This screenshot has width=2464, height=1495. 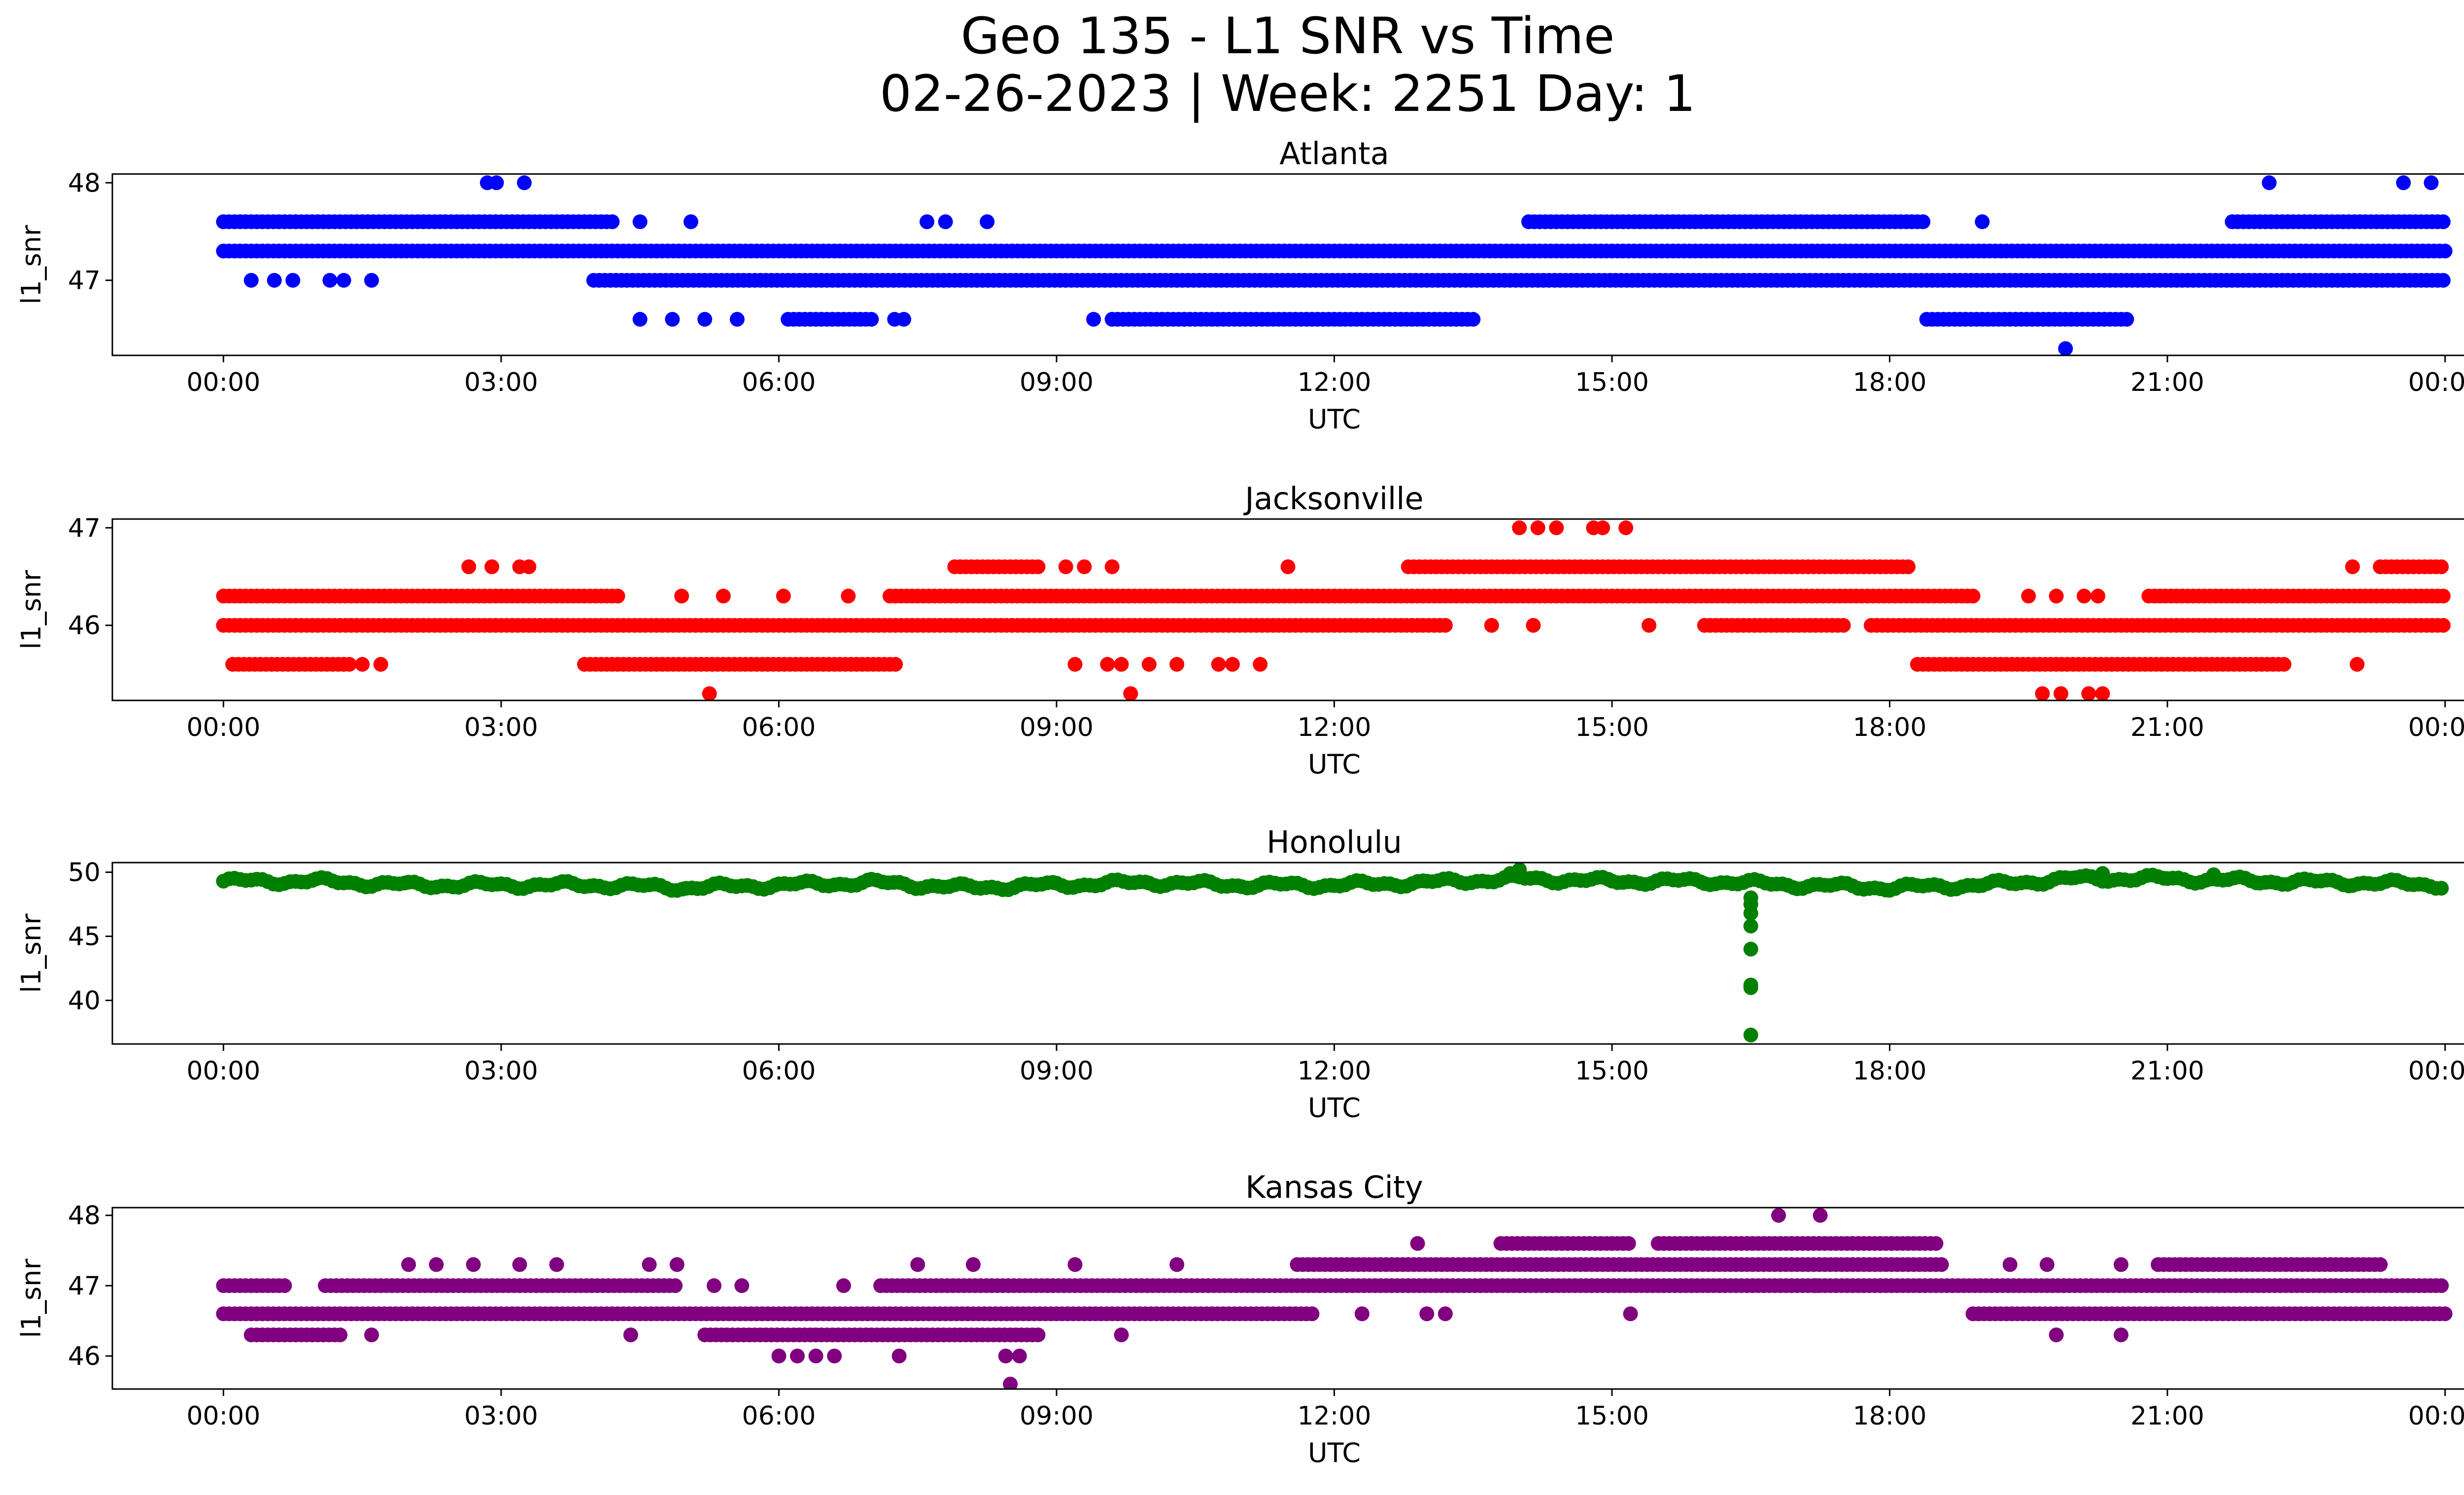 I want to click on x-tick-label: 21:00, so click(x=2167, y=727).